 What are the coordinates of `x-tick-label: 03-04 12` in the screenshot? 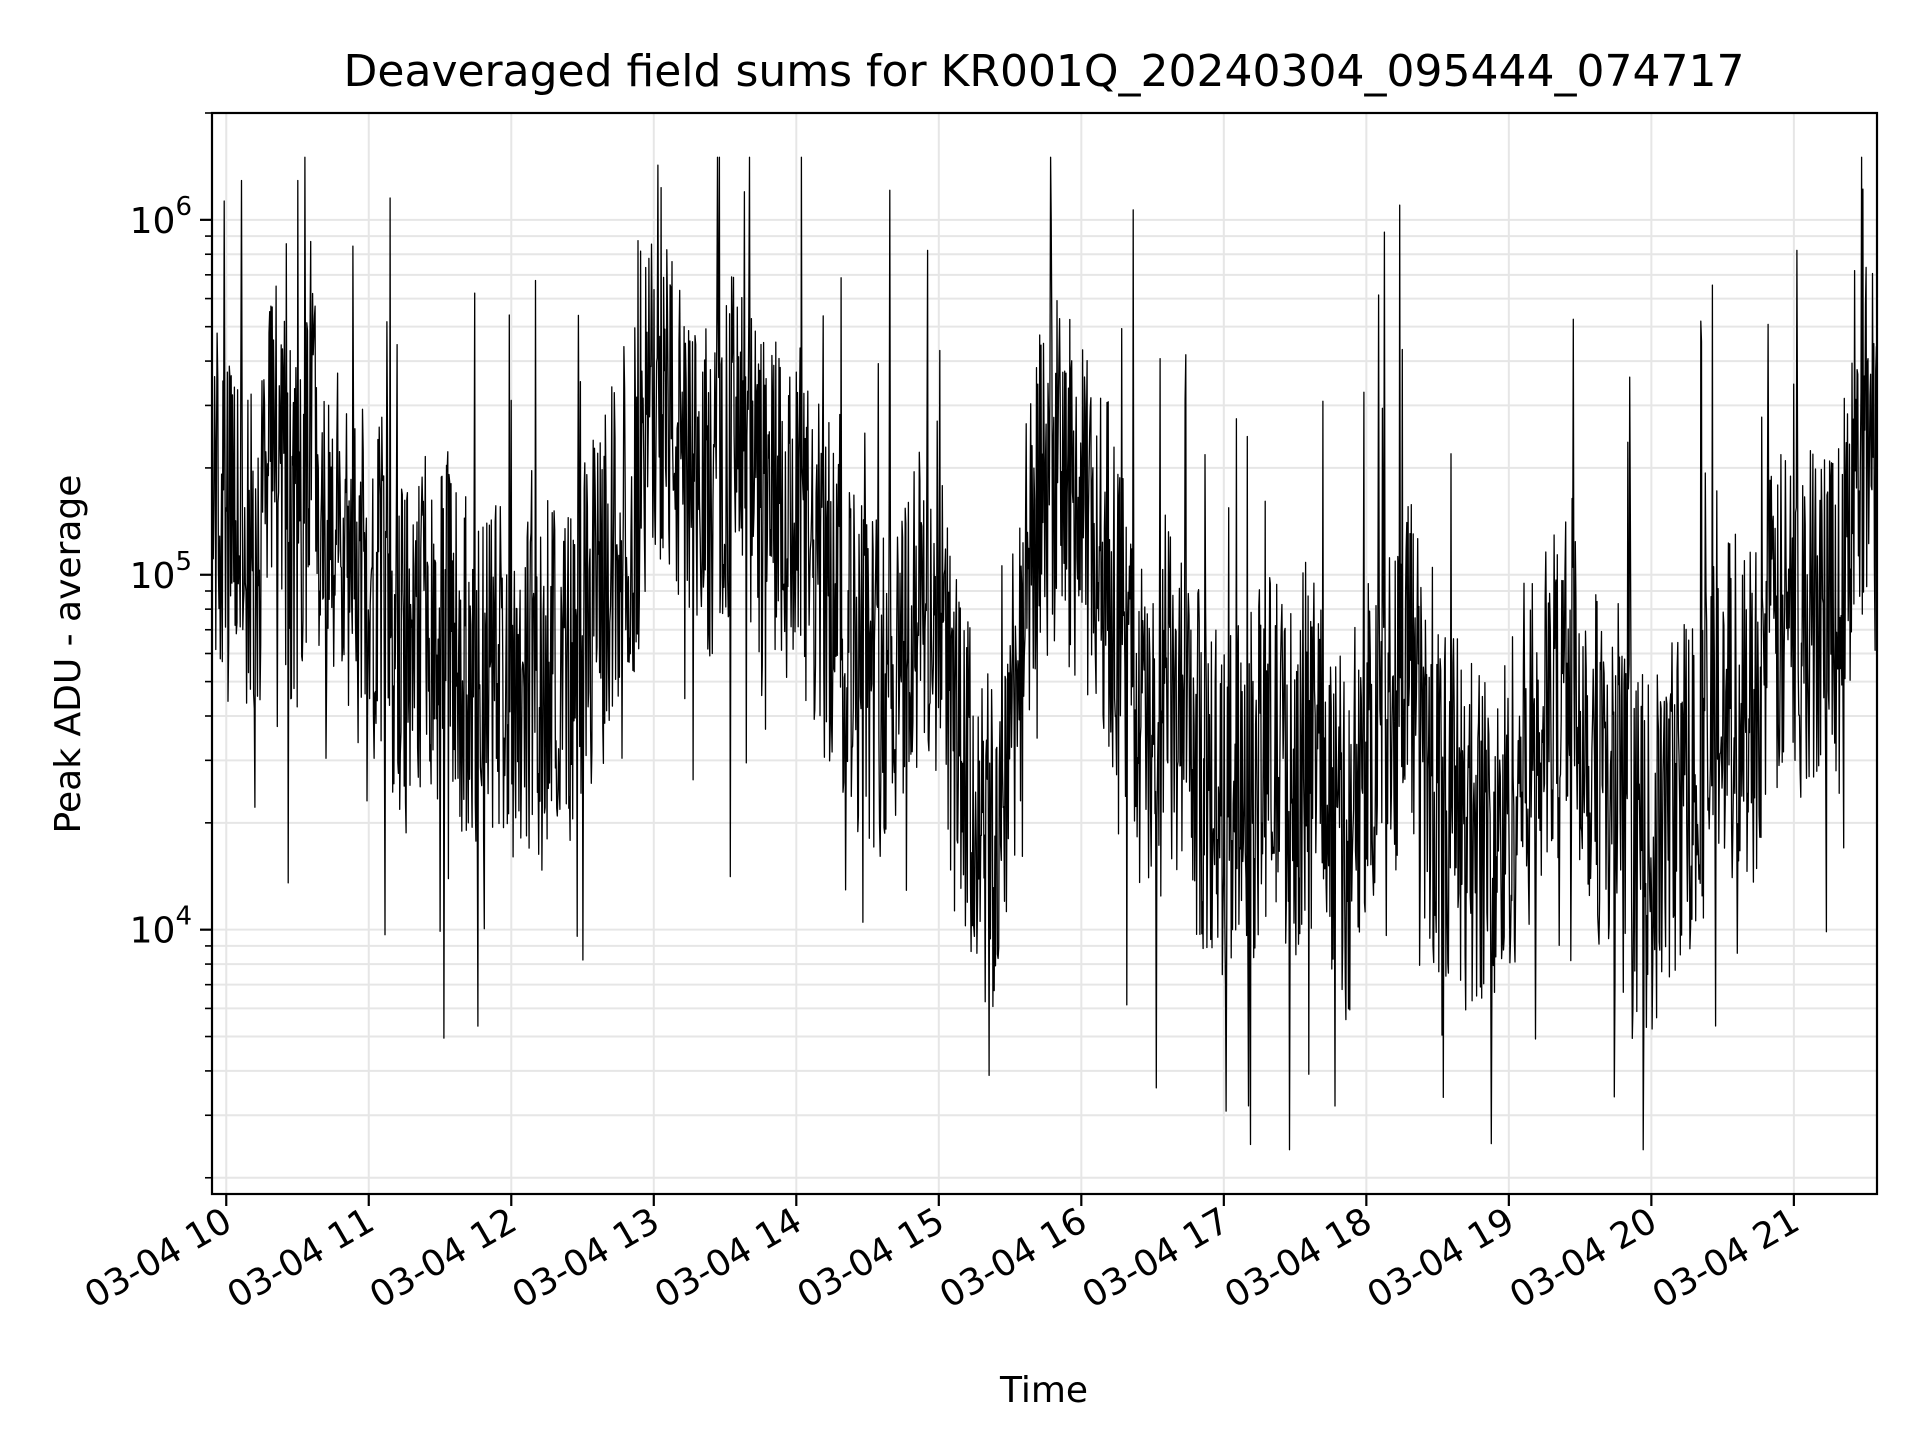 It's located at (443, 1258).